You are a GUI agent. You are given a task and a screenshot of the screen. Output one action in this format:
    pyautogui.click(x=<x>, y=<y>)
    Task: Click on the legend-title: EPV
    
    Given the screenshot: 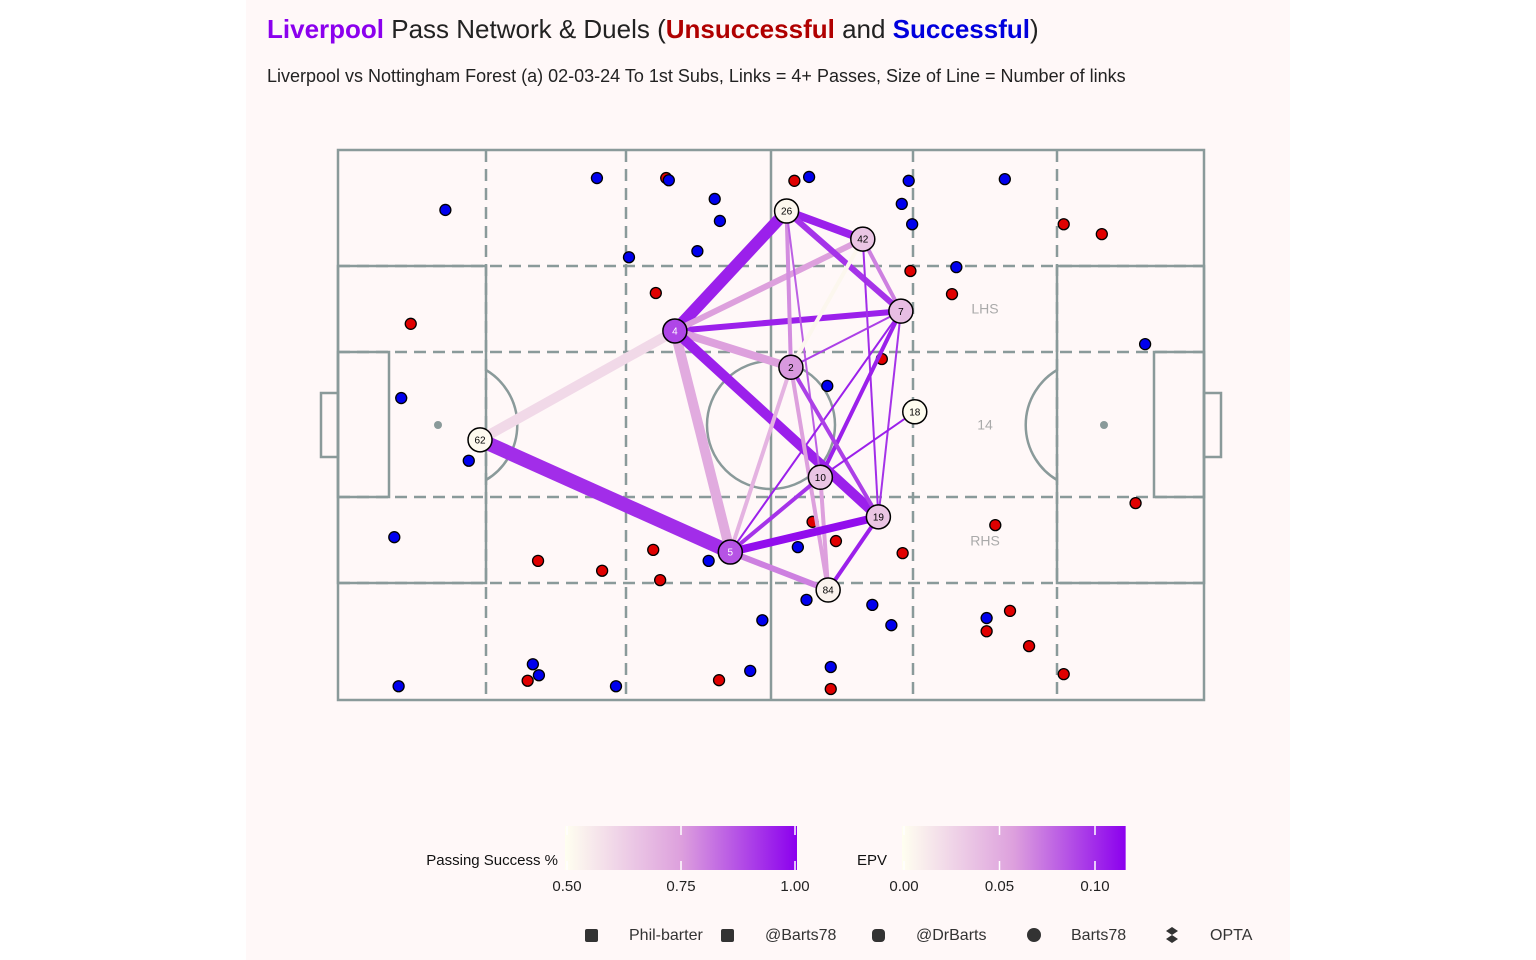 What is the action you would take?
    pyautogui.click(x=872, y=860)
    